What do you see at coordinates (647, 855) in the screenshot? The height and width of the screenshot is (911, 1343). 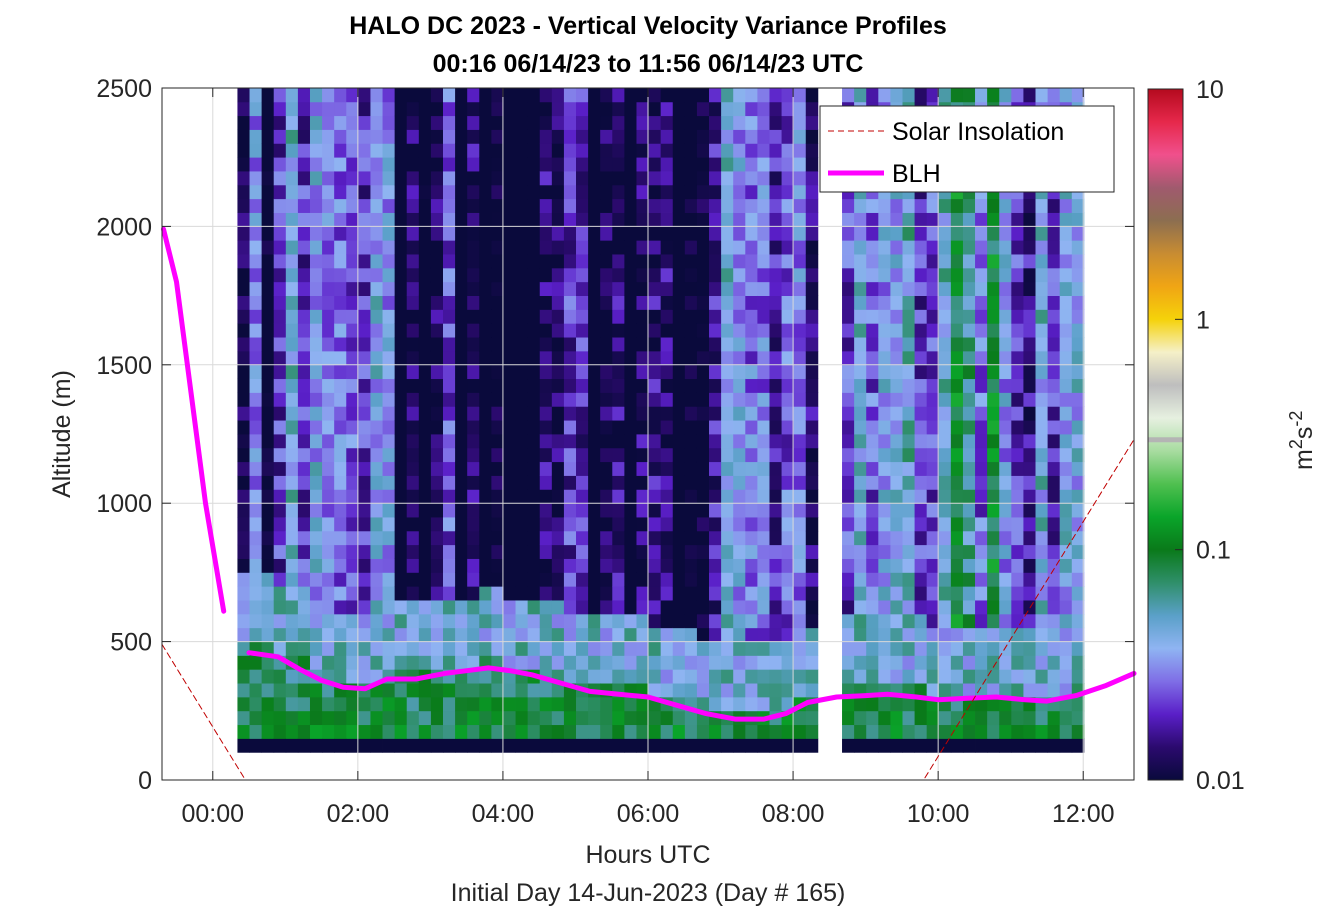 I see `x-axis-label: Hours UTC` at bounding box center [647, 855].